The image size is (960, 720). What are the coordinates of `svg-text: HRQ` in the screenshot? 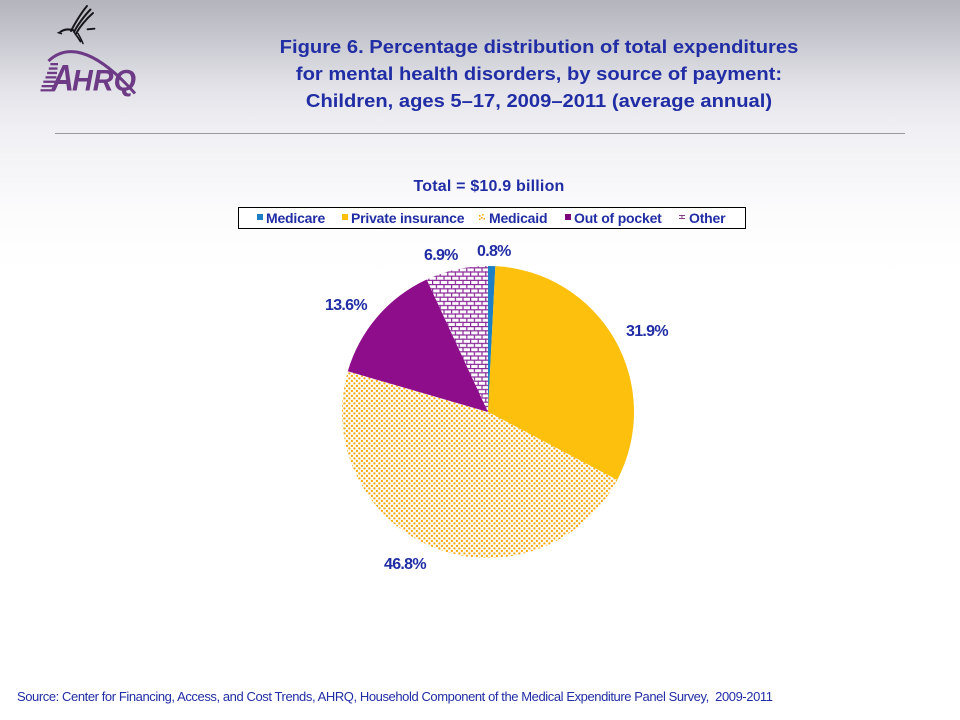 It's located at (104, 81).